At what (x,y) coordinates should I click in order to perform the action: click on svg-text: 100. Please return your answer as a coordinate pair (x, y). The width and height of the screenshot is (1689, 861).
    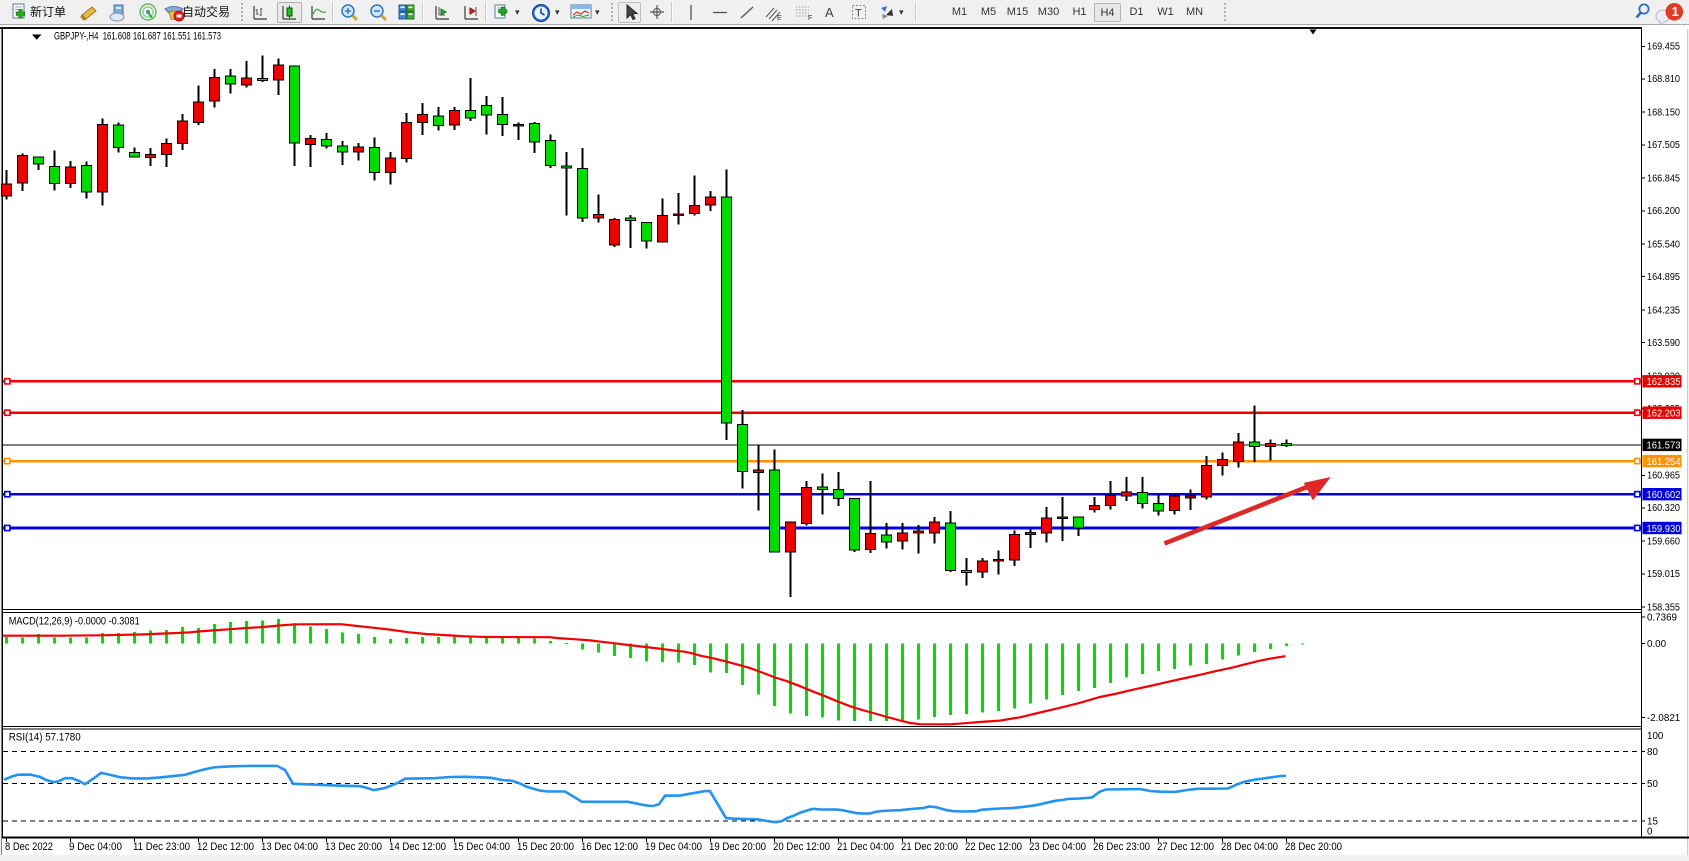
    Looking at the image, I should click on (1655, 736).